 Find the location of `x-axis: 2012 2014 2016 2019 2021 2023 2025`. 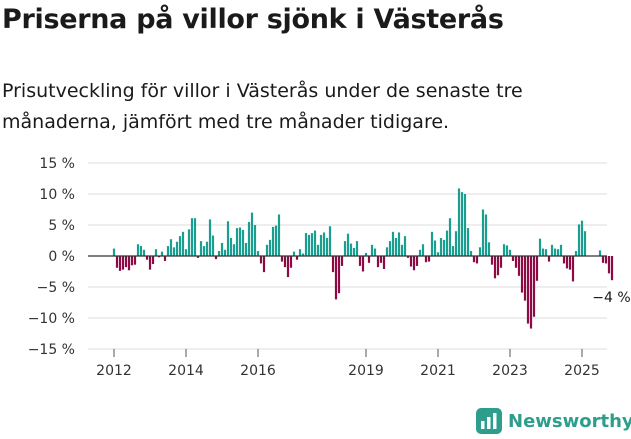

x-axis: 2012 2014 2016 2019 2021 2023 2025 is located at coordinates (348, 364).